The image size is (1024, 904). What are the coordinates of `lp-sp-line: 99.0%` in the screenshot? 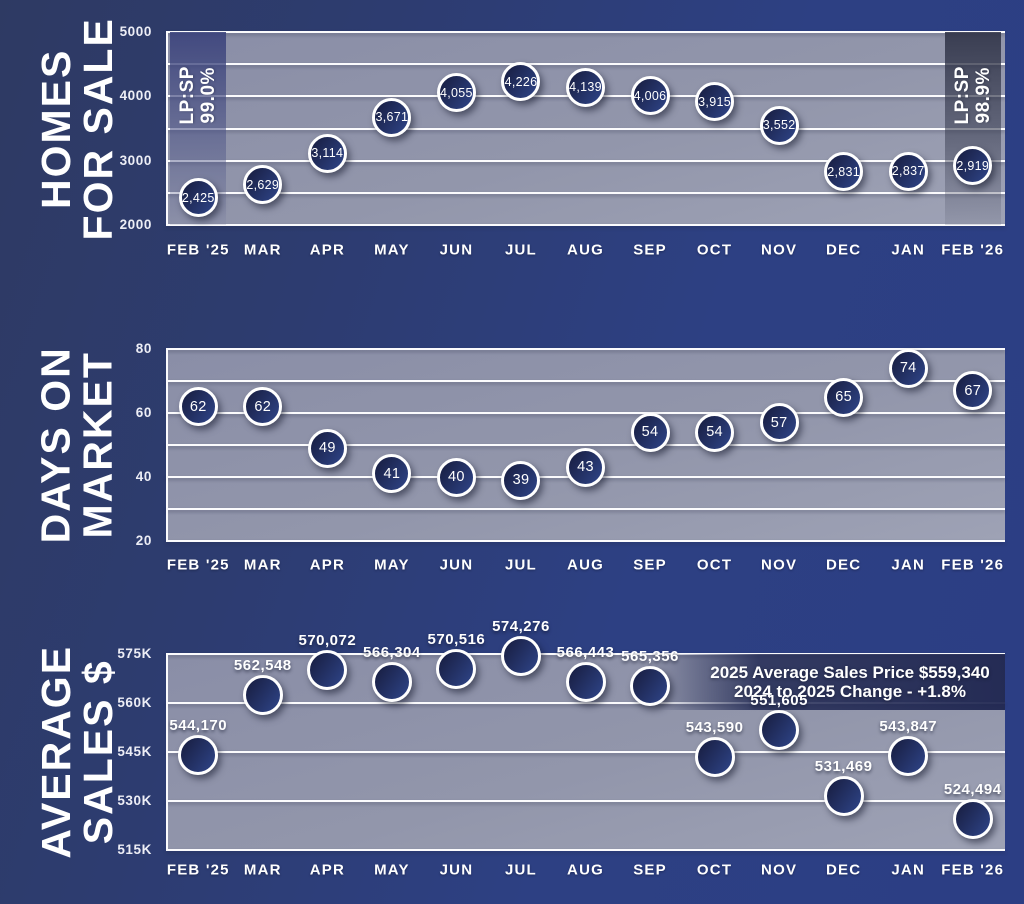 It's located at (209, 95).